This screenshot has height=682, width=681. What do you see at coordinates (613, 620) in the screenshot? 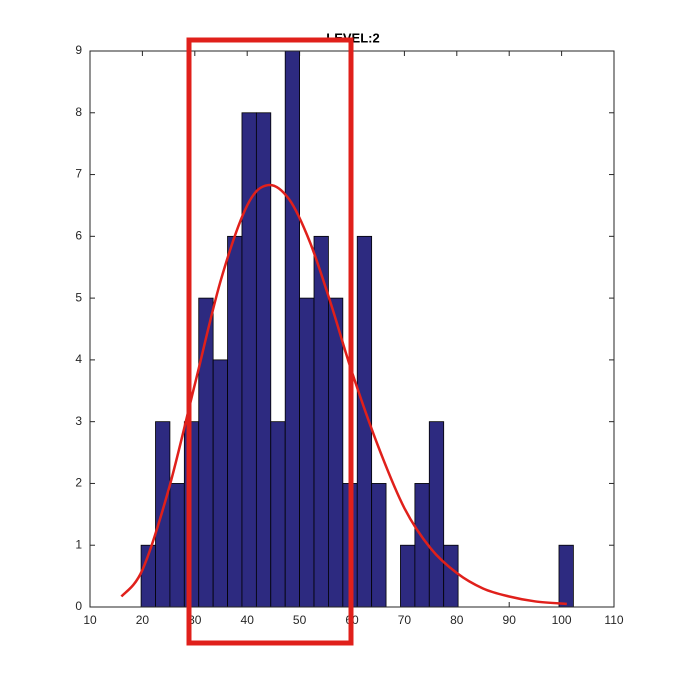
I see `x-tick-label: 110` at bounding box center [613, 620].